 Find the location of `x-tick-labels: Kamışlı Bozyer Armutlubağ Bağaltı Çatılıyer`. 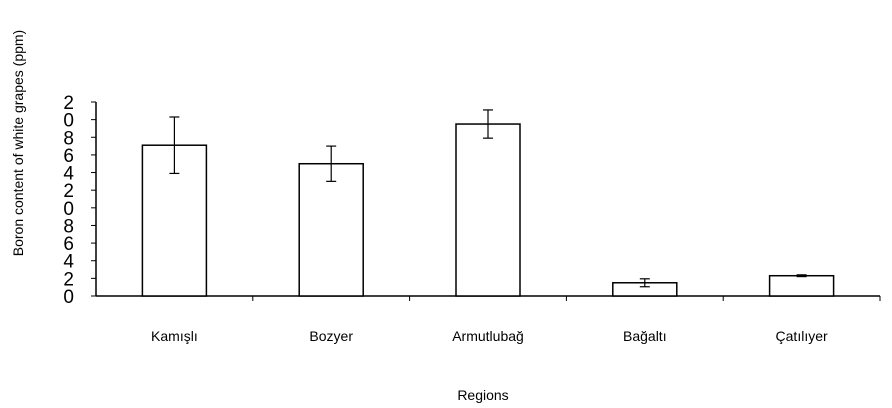

x-tick-labels: Kamışlı Bozyer Armutlubağ Bağaltı Çatılıyer is located at coordinates (489, 336).